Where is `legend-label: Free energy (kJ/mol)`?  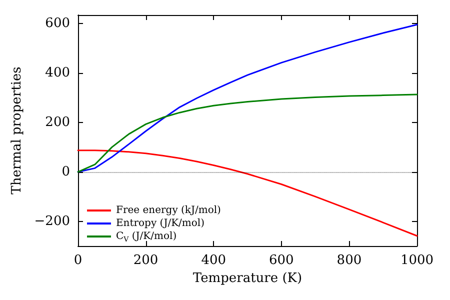 legend-label: Free energy (kJ/mol) is located at coordinates (169, 210).